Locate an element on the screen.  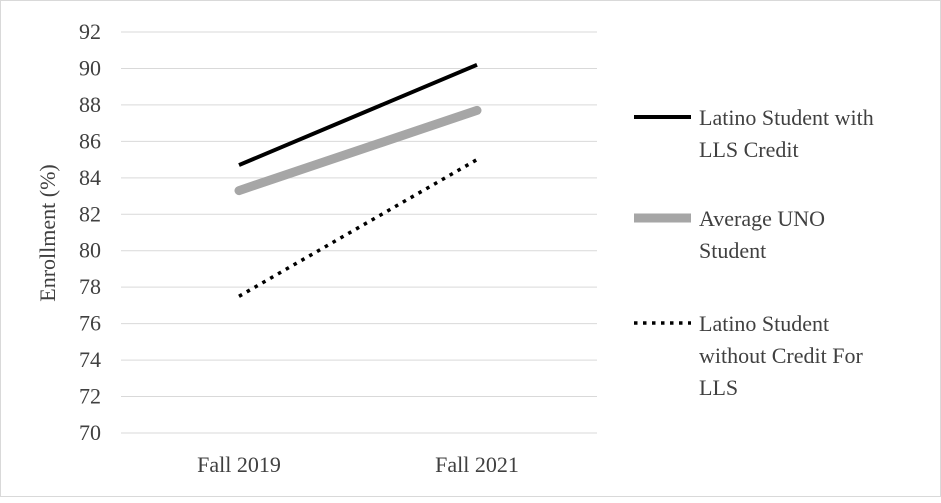
legend-label: without Credit For is located at coordinates (781, 355).